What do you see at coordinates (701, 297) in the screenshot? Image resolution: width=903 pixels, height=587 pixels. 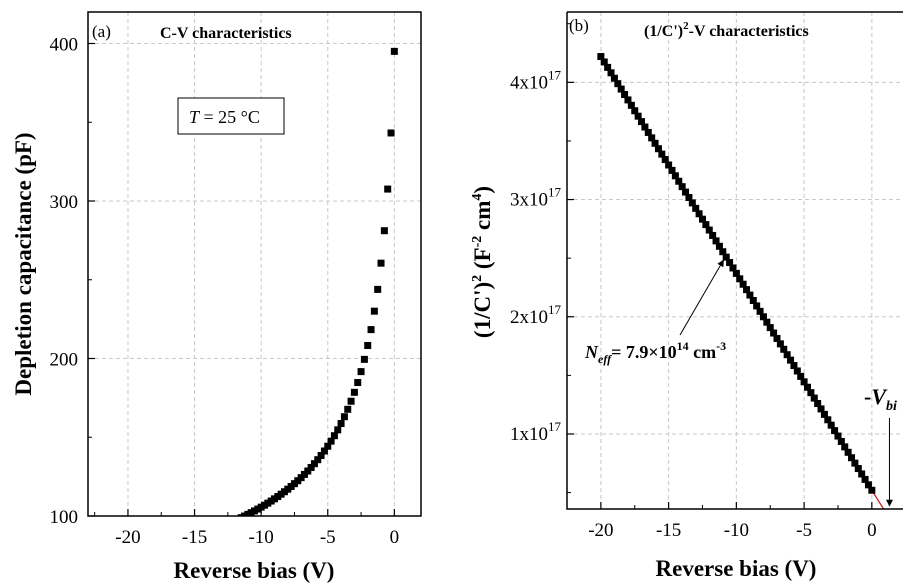 I see `neff-arrow` at bounding box center [701, 297].